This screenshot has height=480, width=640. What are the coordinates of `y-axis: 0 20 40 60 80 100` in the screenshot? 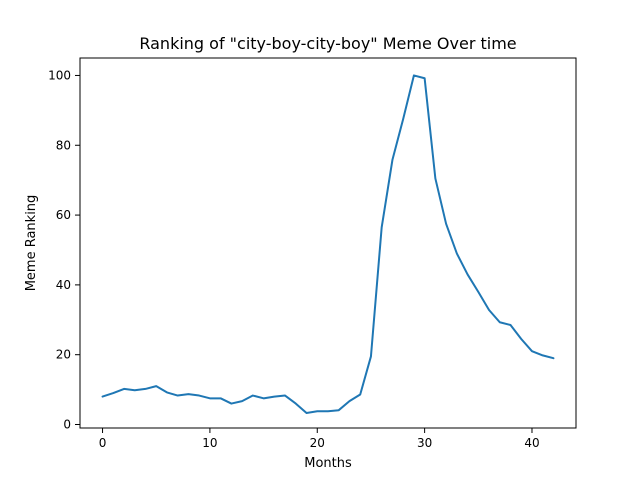 It's located at (64, 250).